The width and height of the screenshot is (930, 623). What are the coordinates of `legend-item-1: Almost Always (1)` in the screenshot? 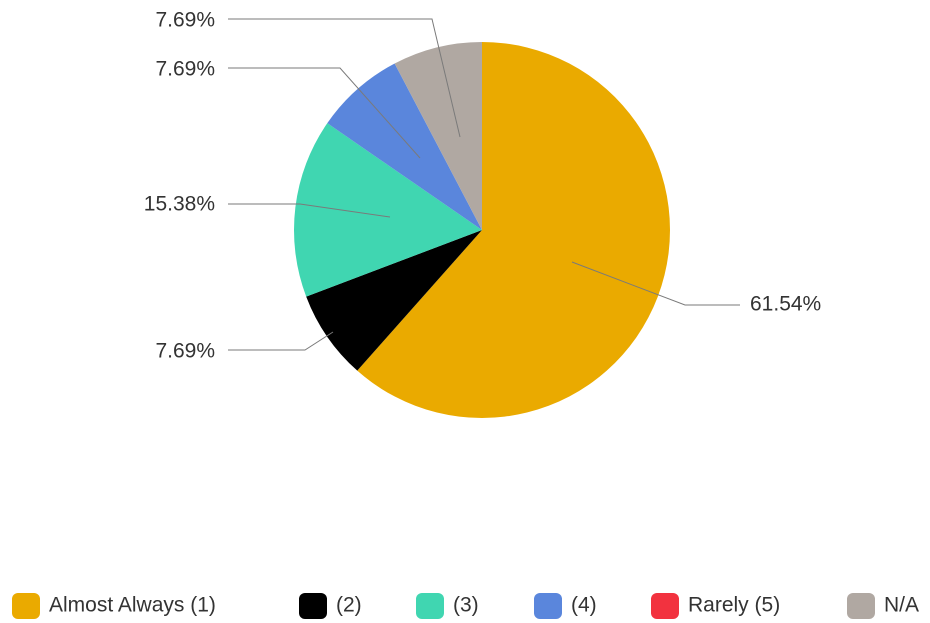 It's located at (114, 606).